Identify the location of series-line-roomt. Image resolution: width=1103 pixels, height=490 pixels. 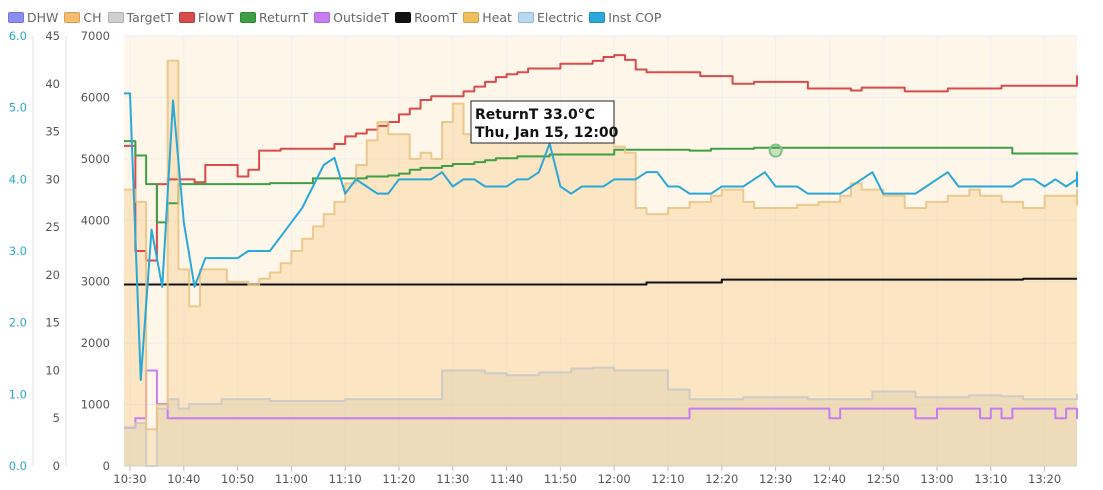
(600, 281).